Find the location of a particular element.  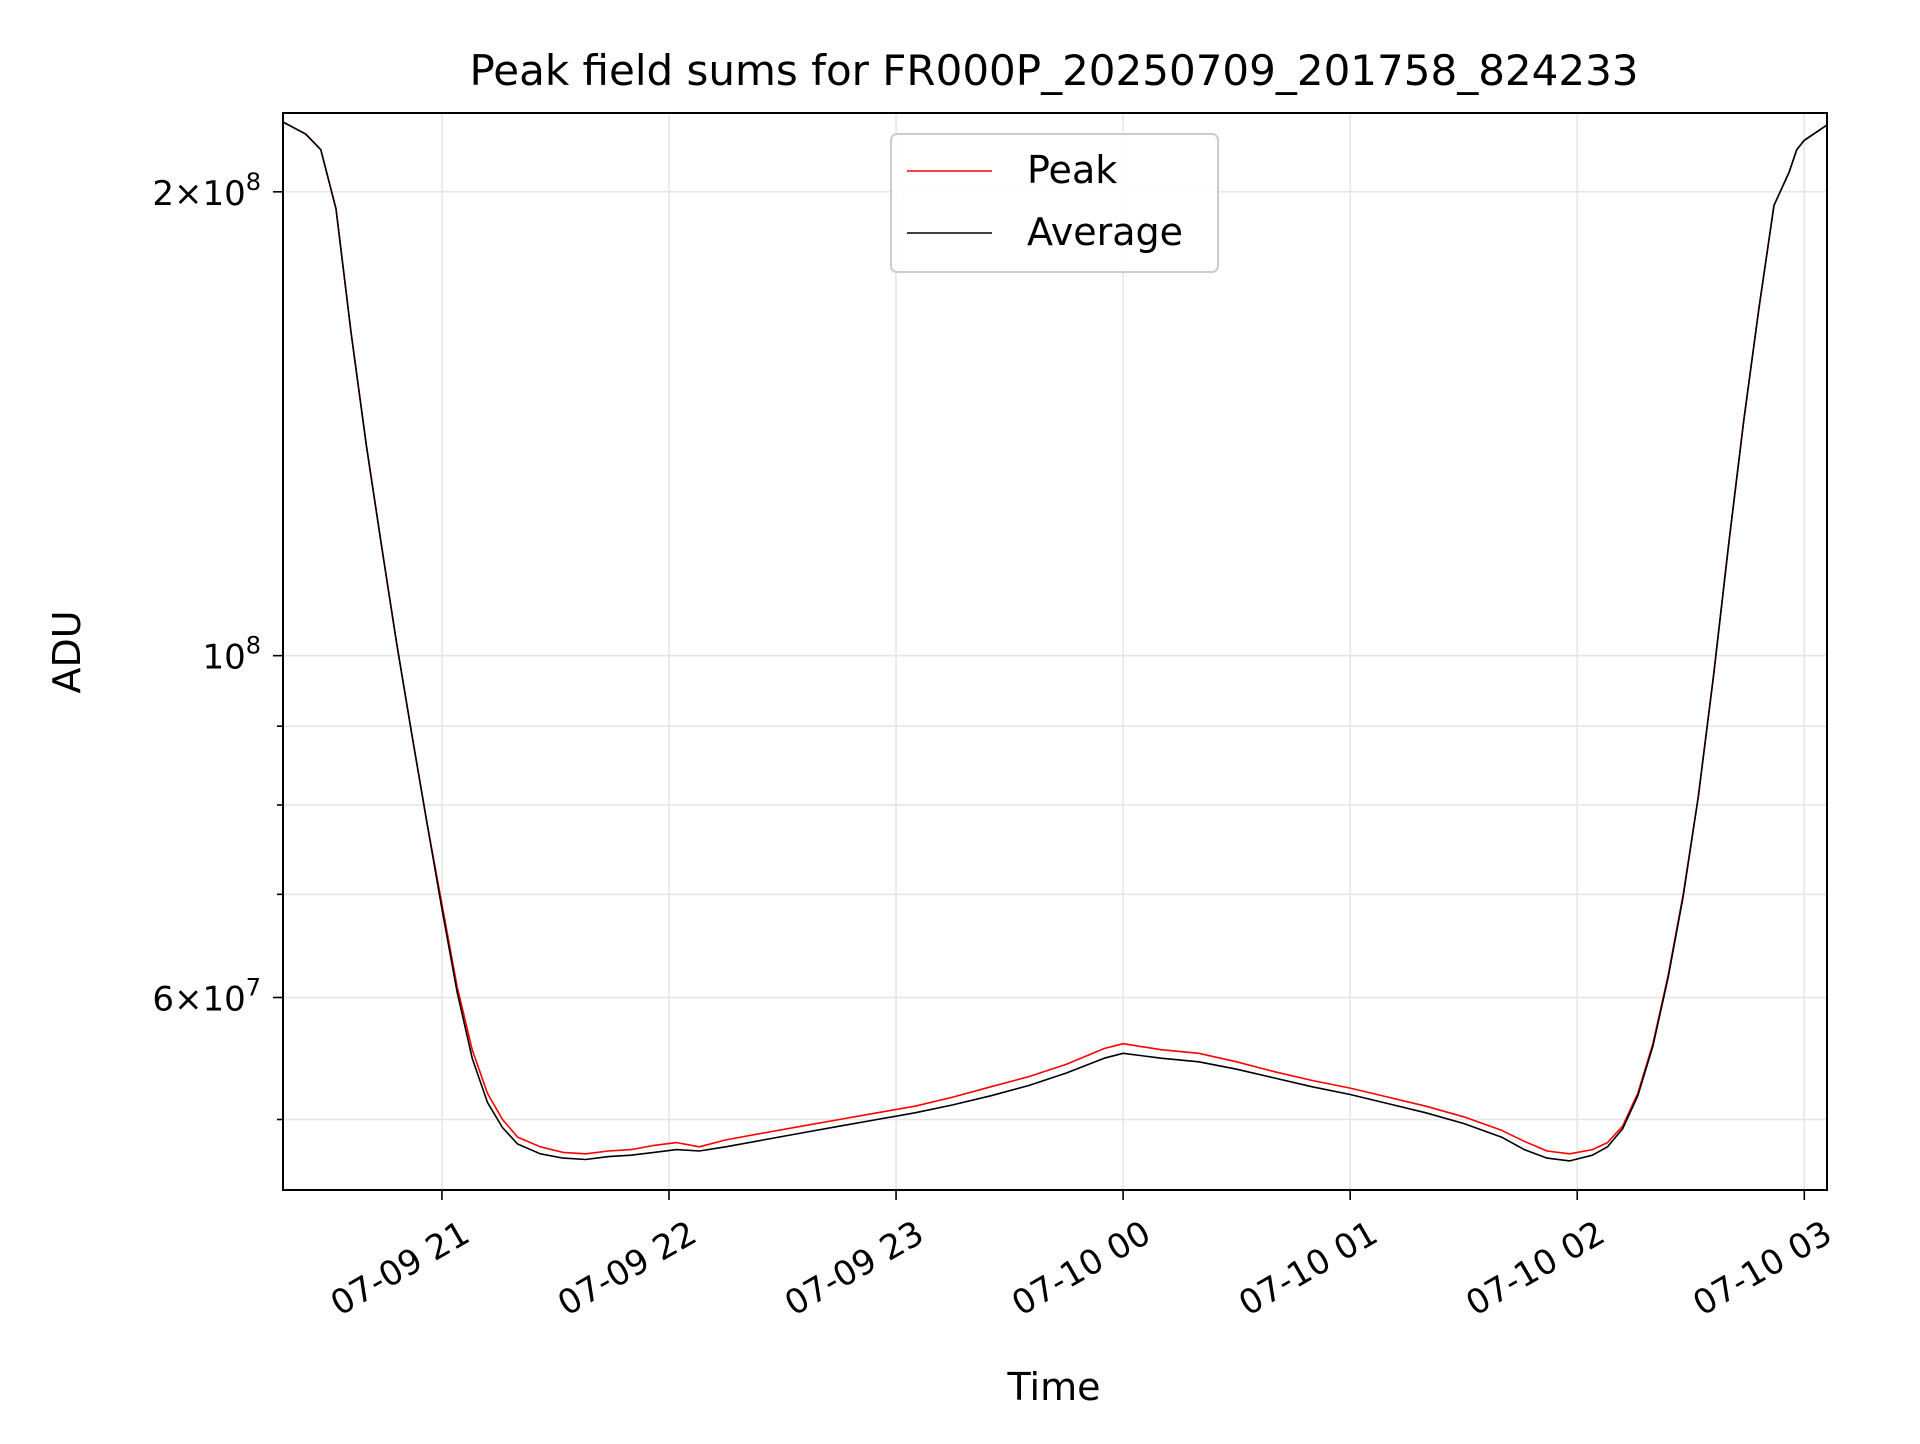

x-axis-label: Time is located at coordinates (1054, 1387).